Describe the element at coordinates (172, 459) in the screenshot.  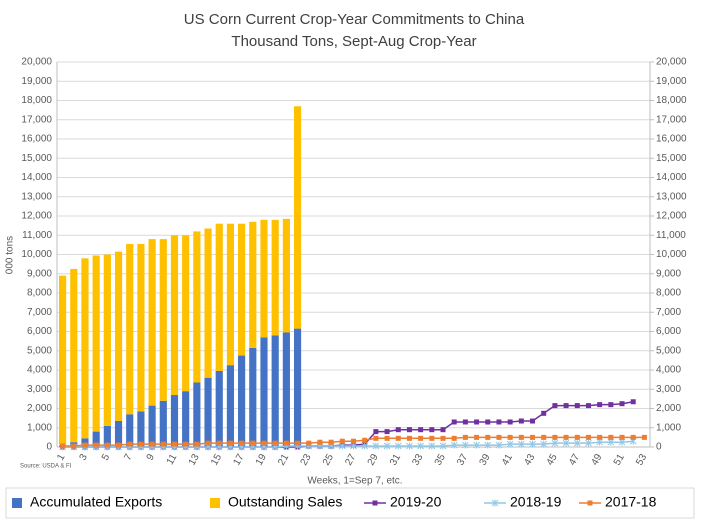
I see `x-tick-label: 11` at that location.